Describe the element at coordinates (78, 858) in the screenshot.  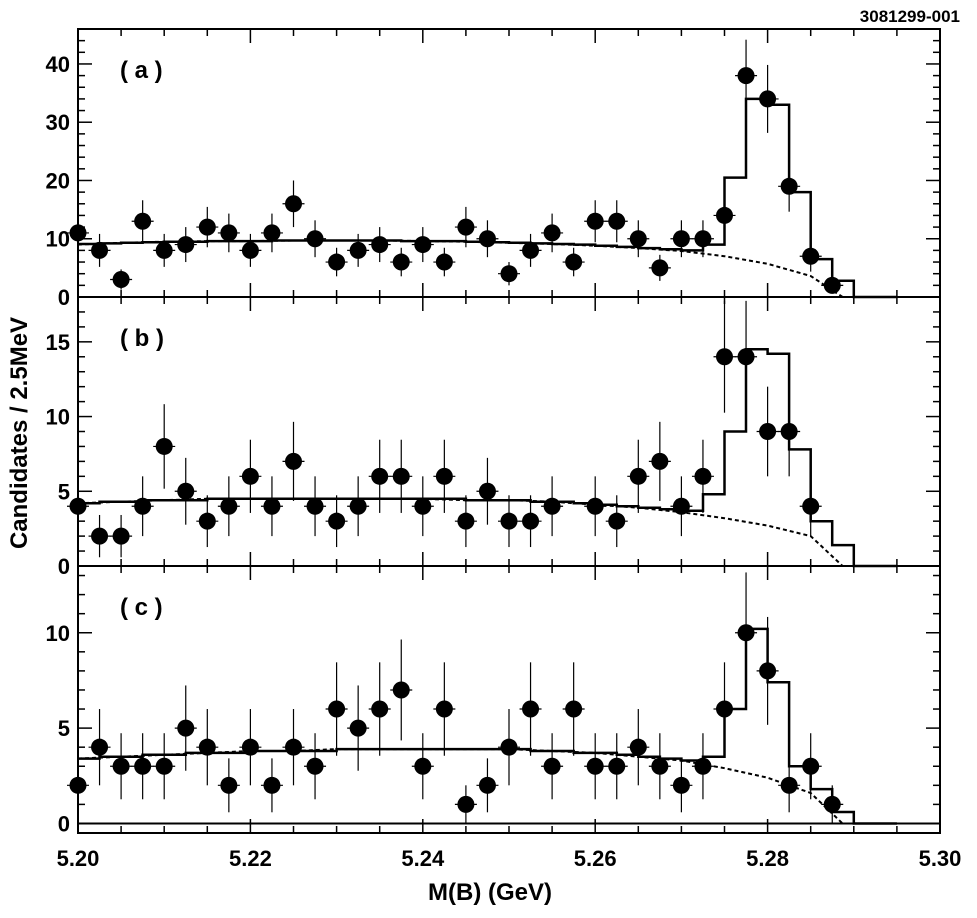
I see `x-tick-label: 5.20` at that location.